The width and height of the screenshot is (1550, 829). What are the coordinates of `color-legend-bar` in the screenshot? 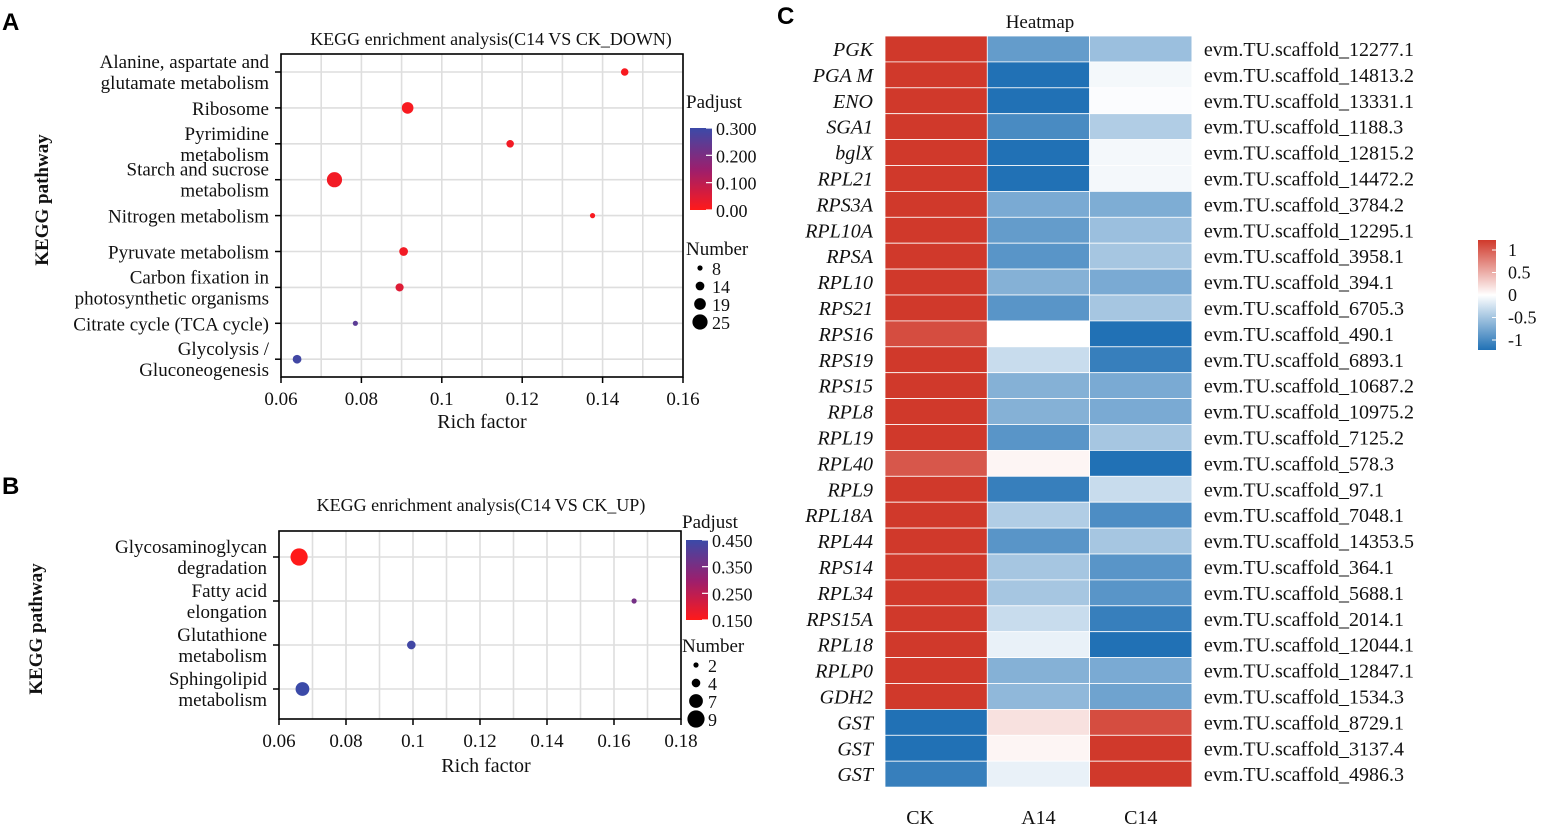 It's located at (701, 169).